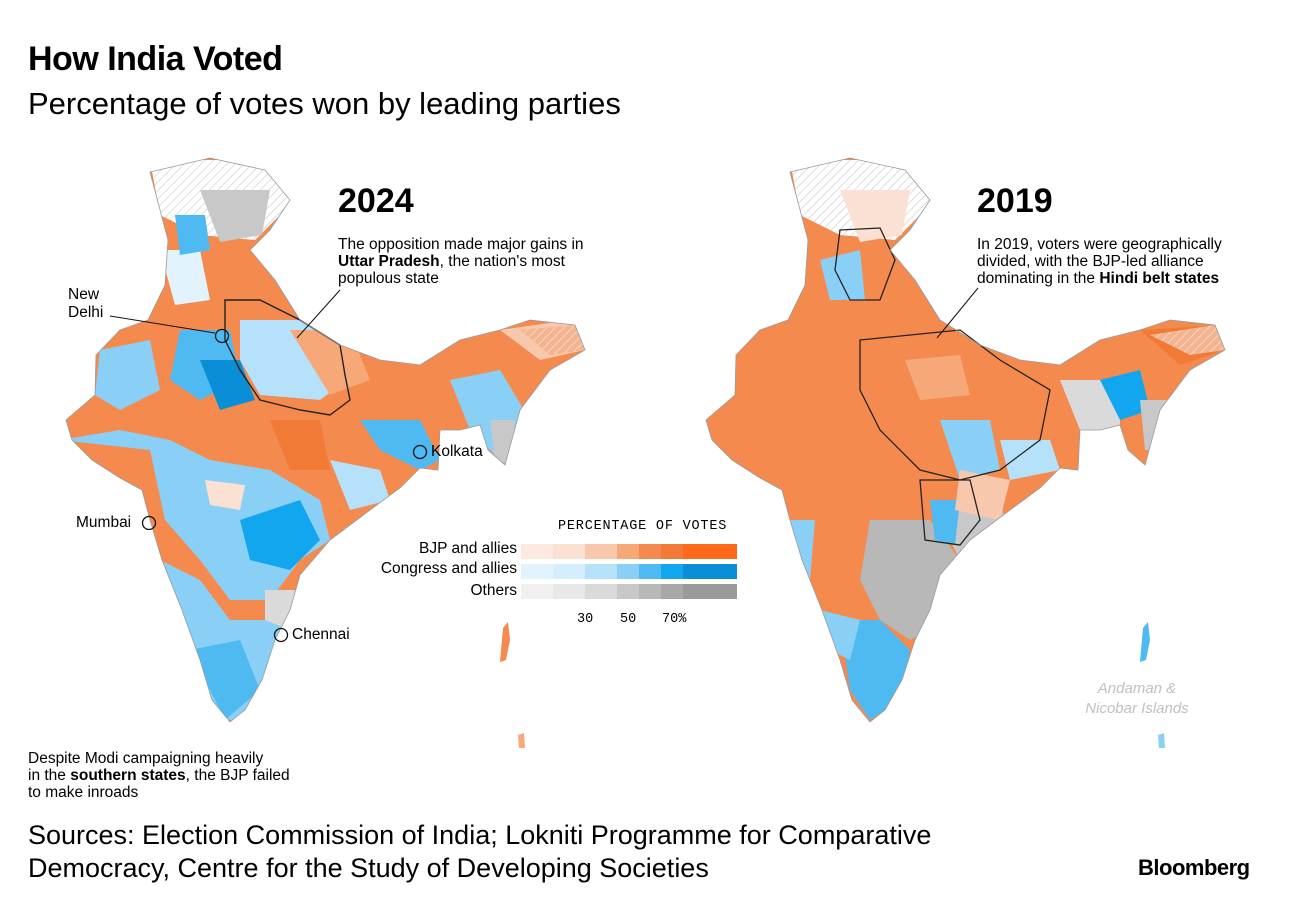  Describe the element at coordinates (1015, 201) in the screenshot. I see `year-label-2019: 2019` at that location.